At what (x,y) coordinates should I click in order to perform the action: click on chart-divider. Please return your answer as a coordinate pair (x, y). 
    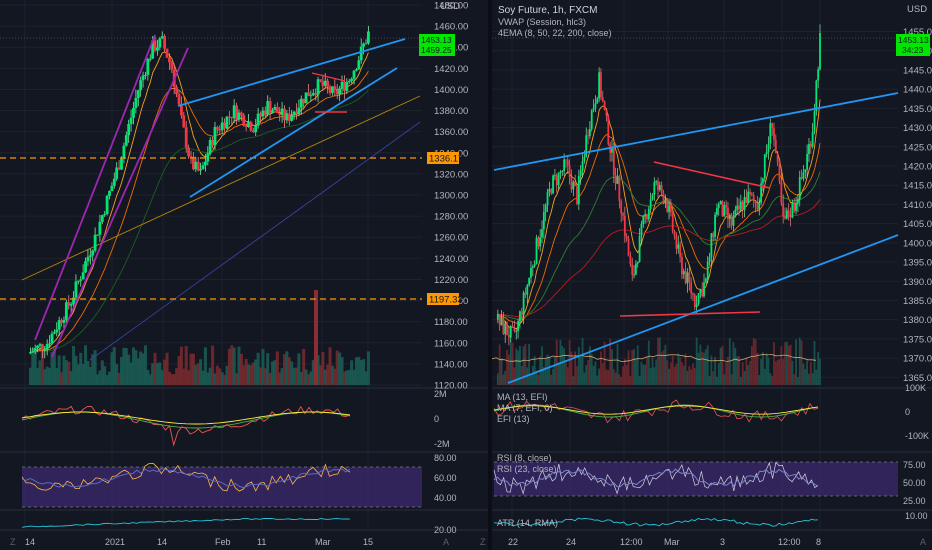
    Looking at the image, I should click on (490, 275).